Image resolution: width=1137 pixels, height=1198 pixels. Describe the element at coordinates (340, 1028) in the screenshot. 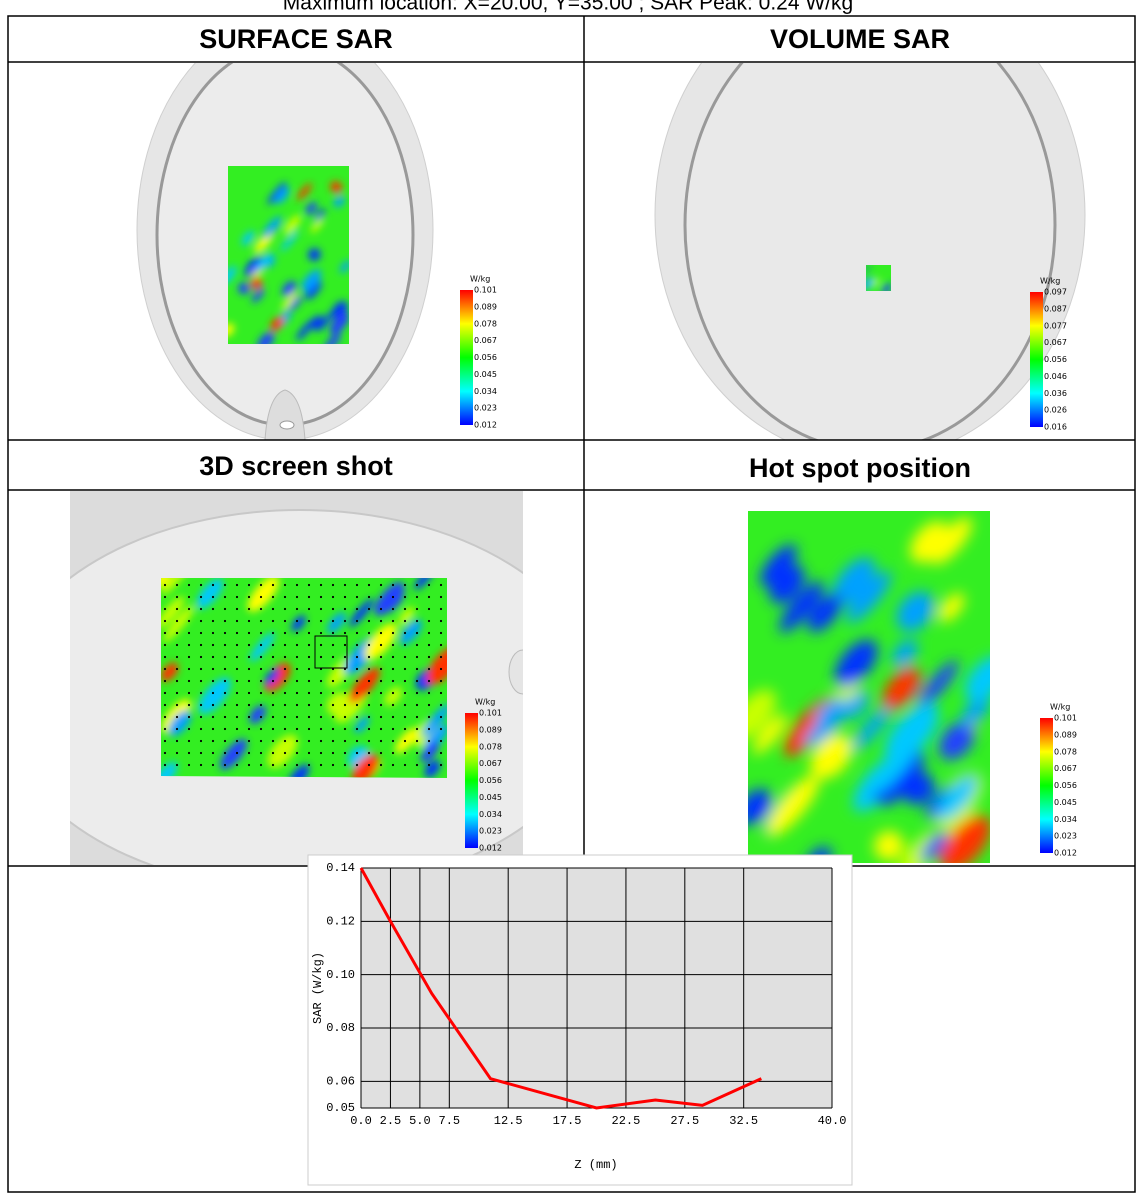

I see `y-tick-label: 0.08` at that location.